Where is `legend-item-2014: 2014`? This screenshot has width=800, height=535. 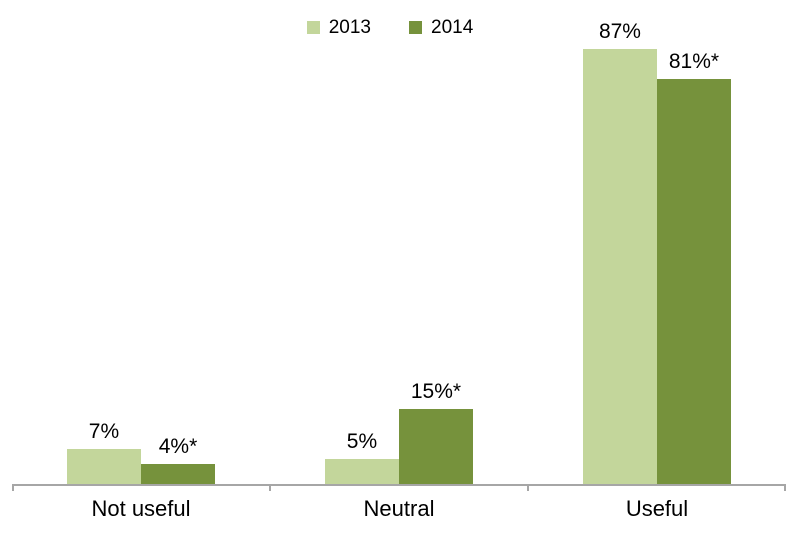
legend-item-2014: 2014 is located at coordinates (441, 27).